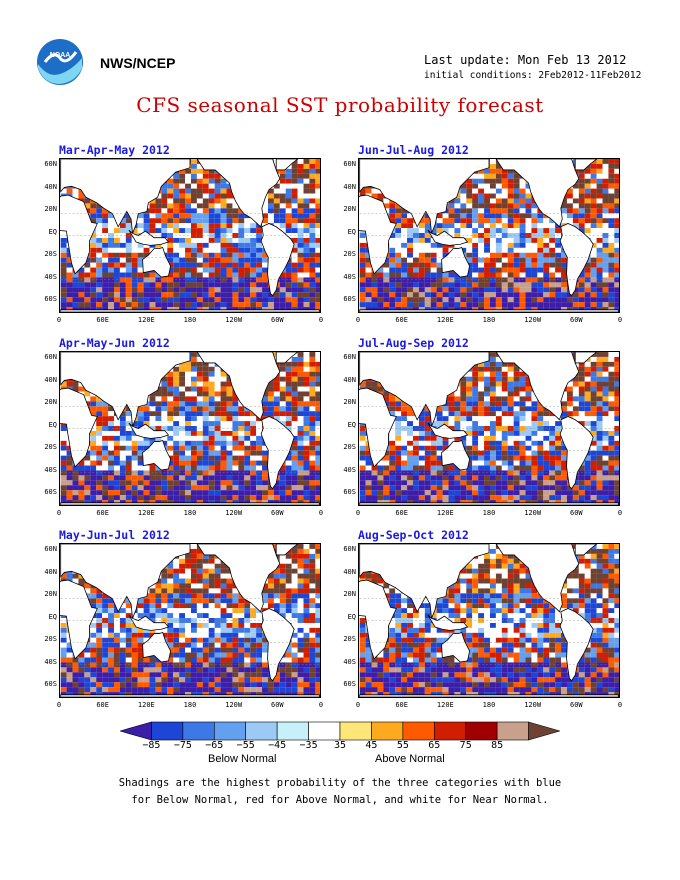 This screenshot has height=880, width=680. Describe the element at coordinates (242, 759) in the screenshot. I see `below-normal-label: Below Normal` at that location.